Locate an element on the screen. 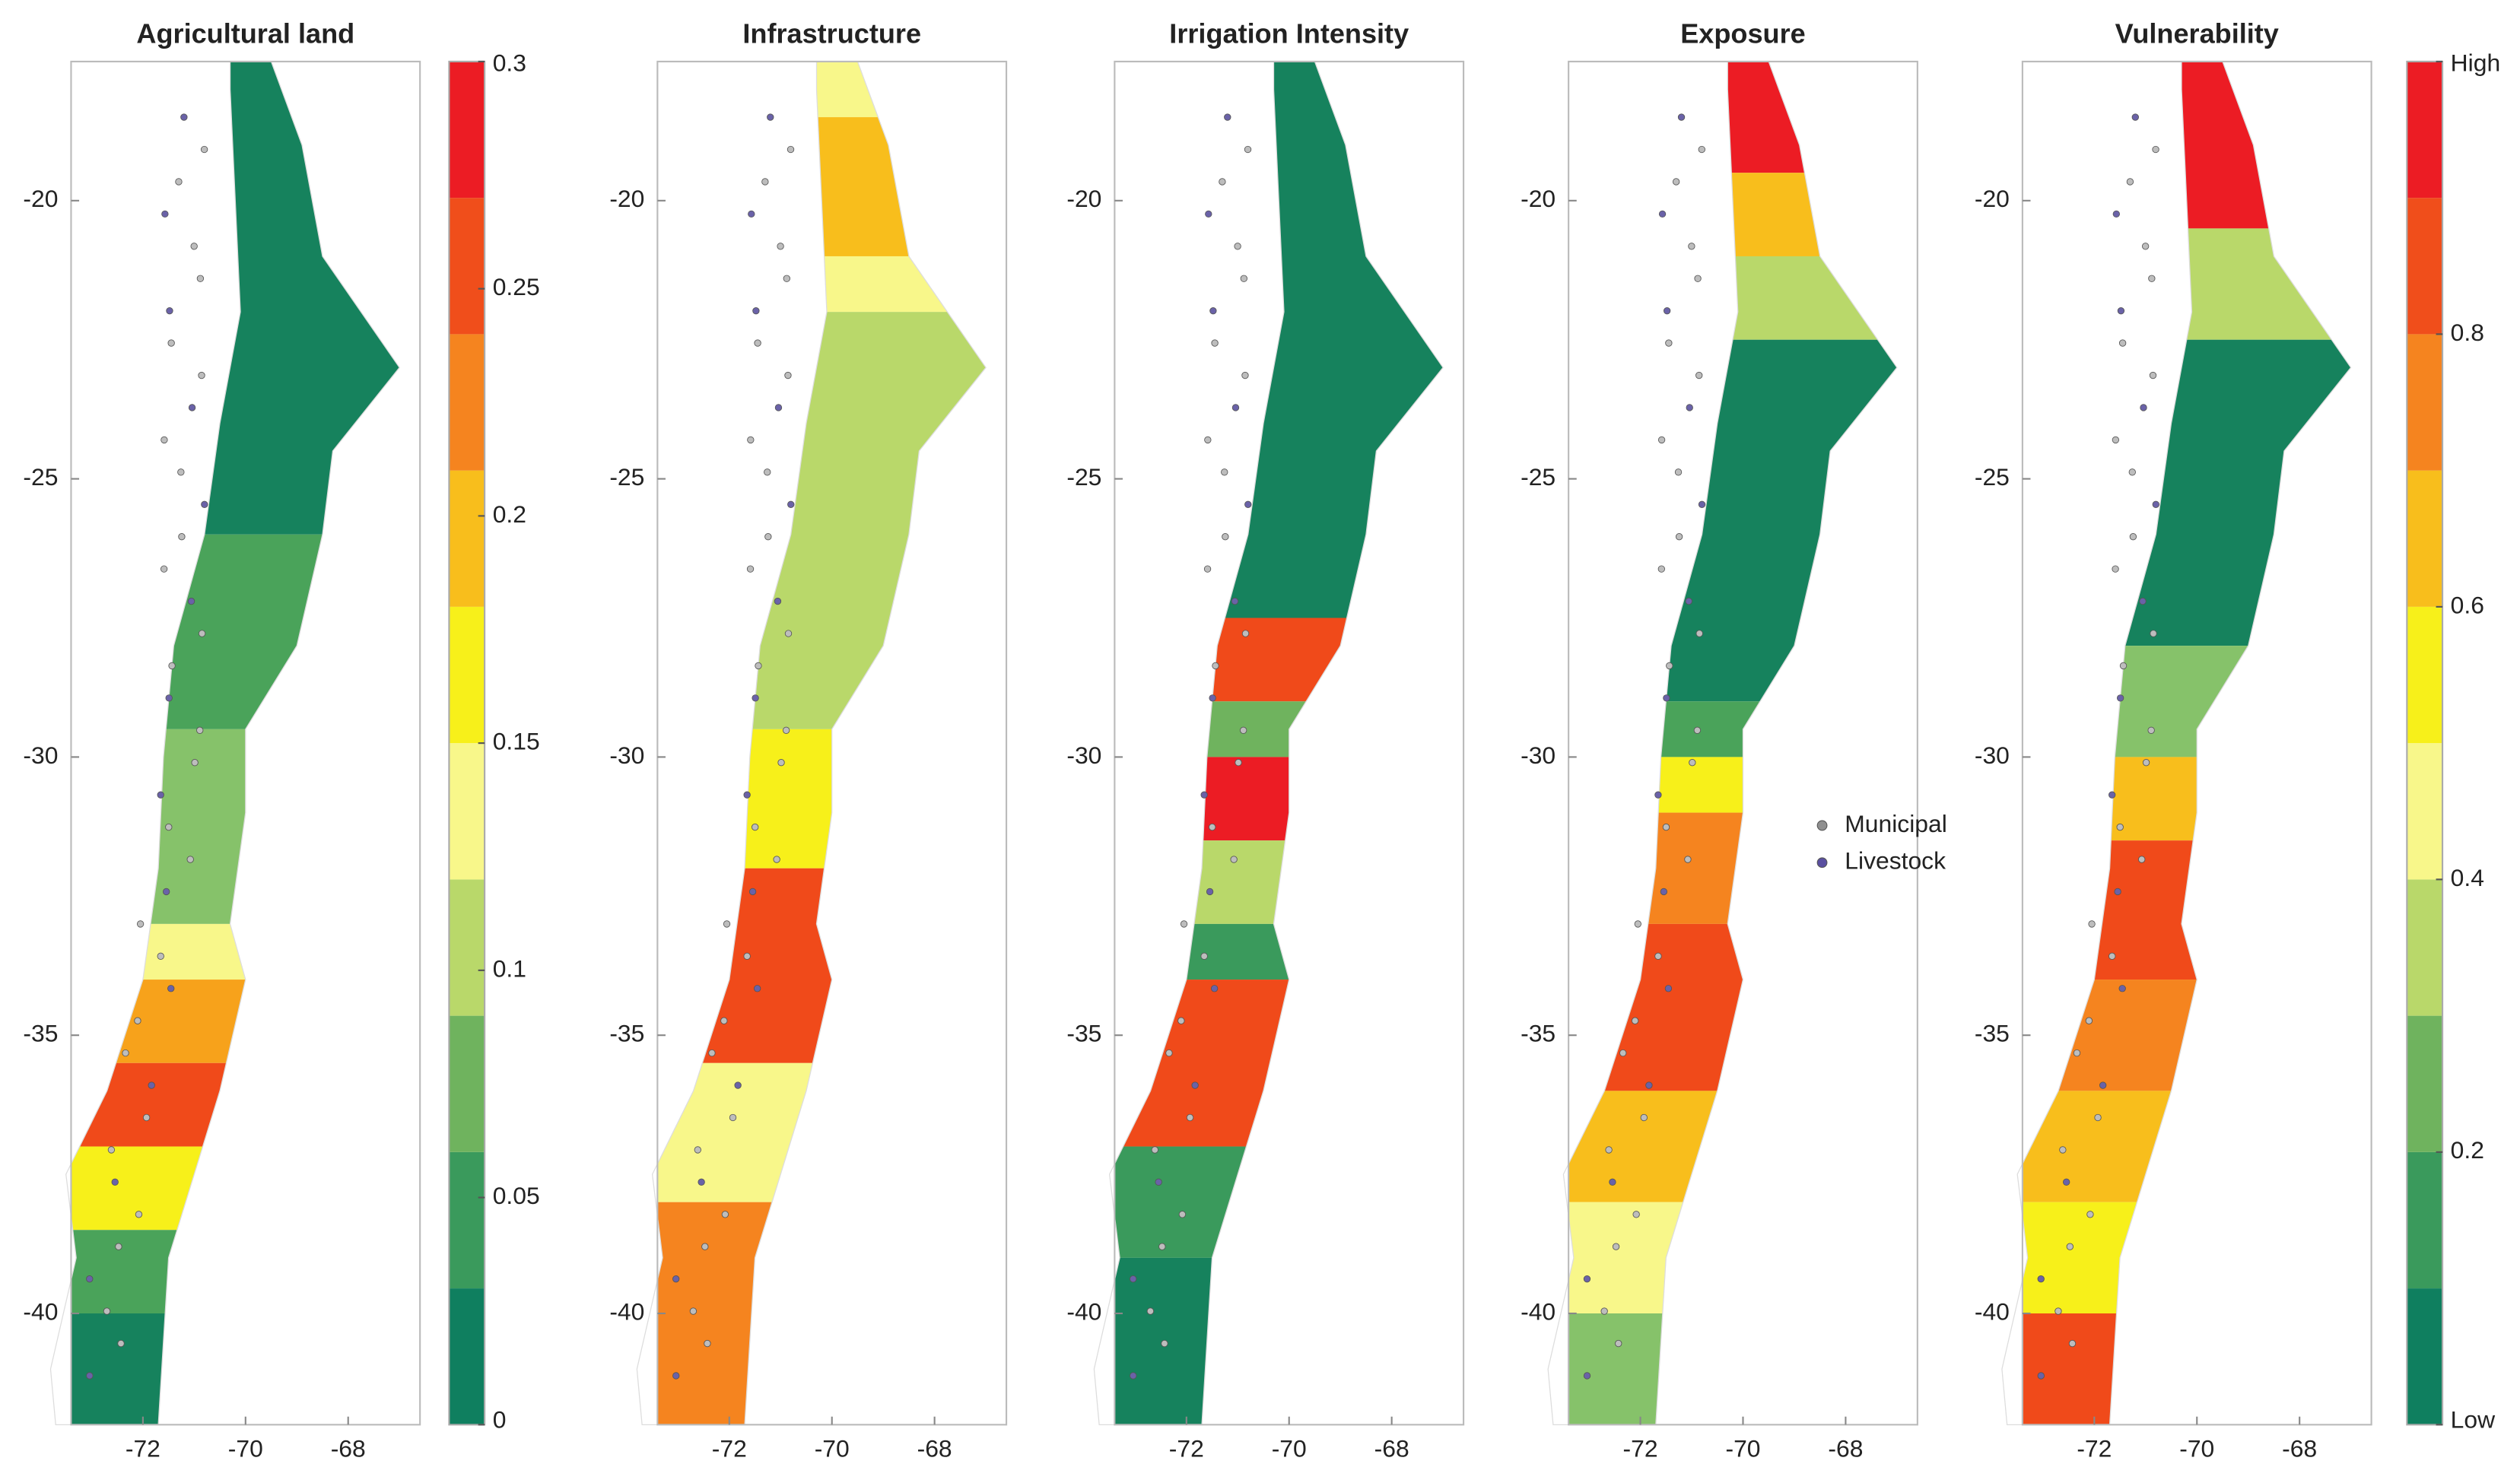 The height and width of the screenshot is (1483, 2520). y-tick-label: -35 is located at coordinates (1992, 1034).